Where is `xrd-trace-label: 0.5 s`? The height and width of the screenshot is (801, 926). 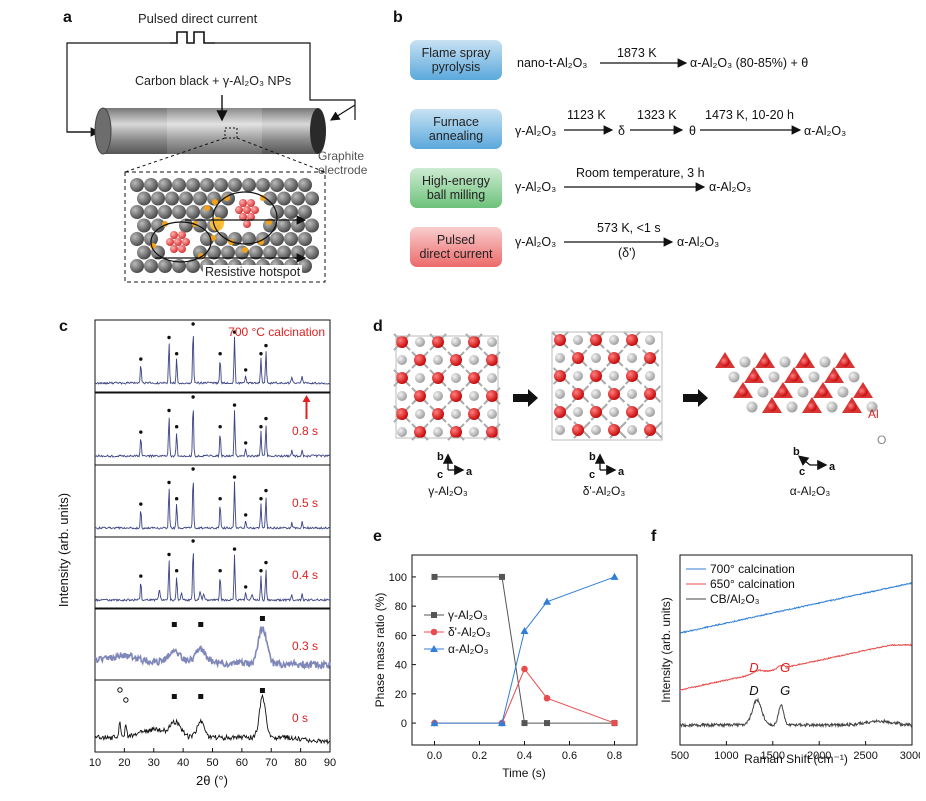
xrd-trace-label: 0.5 s is located at coordinates (305, 503).